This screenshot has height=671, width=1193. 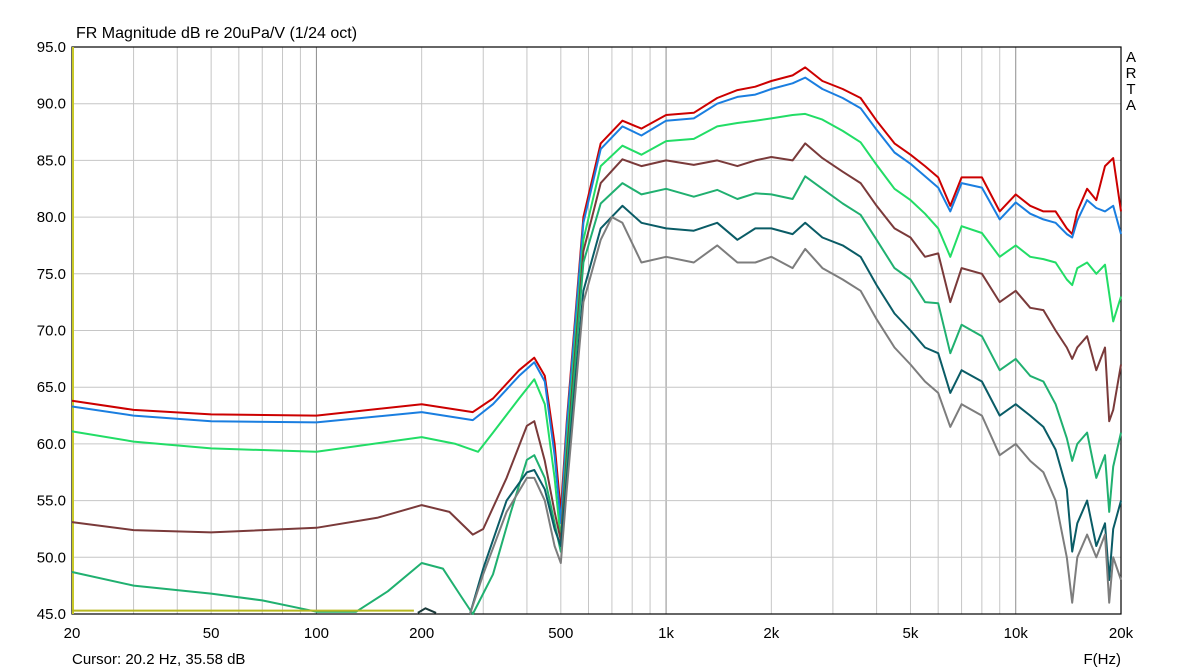 I want to click on brand-letter: R, so click(x=1131, y=73).